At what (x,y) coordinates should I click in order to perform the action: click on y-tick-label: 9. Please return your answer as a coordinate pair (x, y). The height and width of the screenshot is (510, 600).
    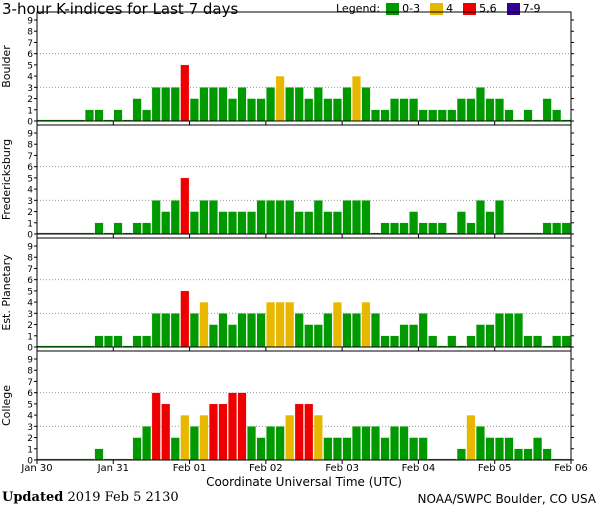
    Looking at the image, I should click on (30, 22).